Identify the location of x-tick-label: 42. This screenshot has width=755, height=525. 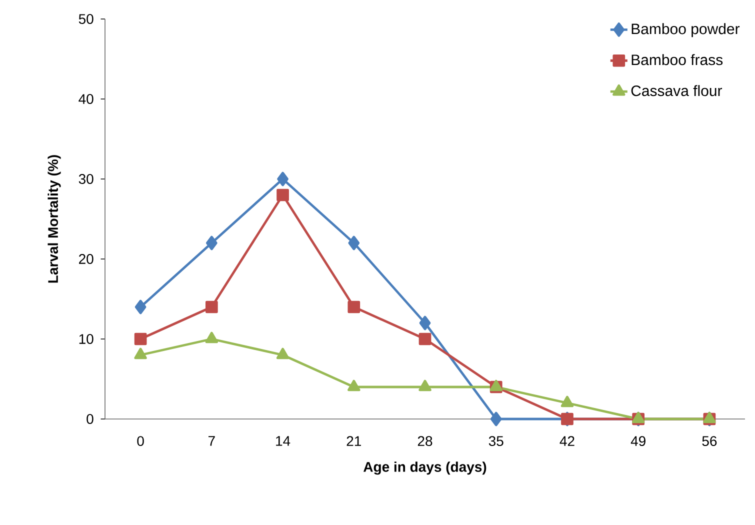
(567, 441).